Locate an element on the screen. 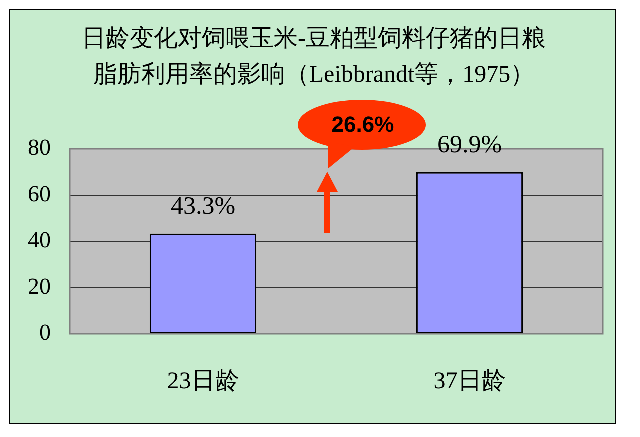 Image resolution: width=640 pixels, height=437 pixels. y-tick-label: 80 is located at coordinates (39, 147).